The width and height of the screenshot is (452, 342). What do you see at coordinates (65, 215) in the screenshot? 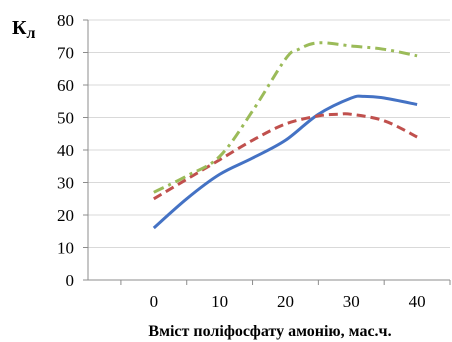
I see `y-tick-label-20: 20` at bounding box center [65, 215].